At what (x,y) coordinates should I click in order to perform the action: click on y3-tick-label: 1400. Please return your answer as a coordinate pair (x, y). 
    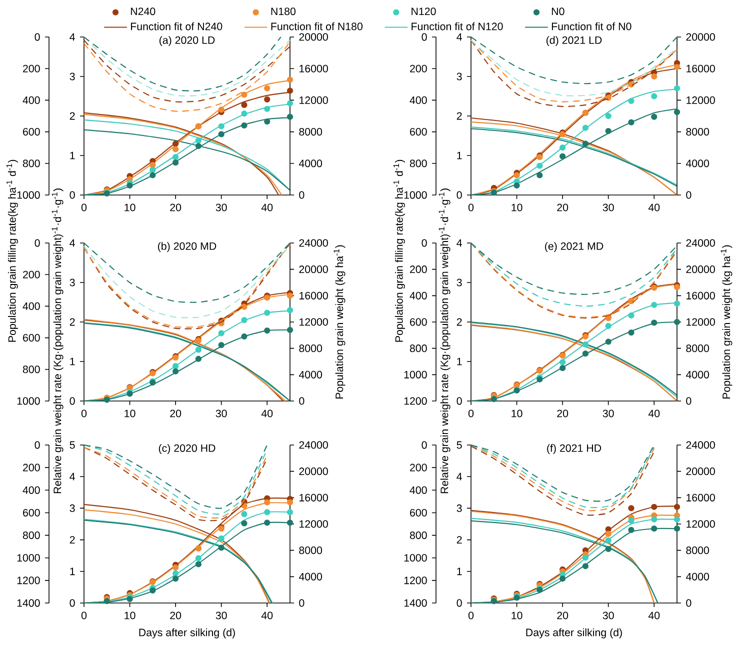
    Looking at the image, I should click on (415, 603).